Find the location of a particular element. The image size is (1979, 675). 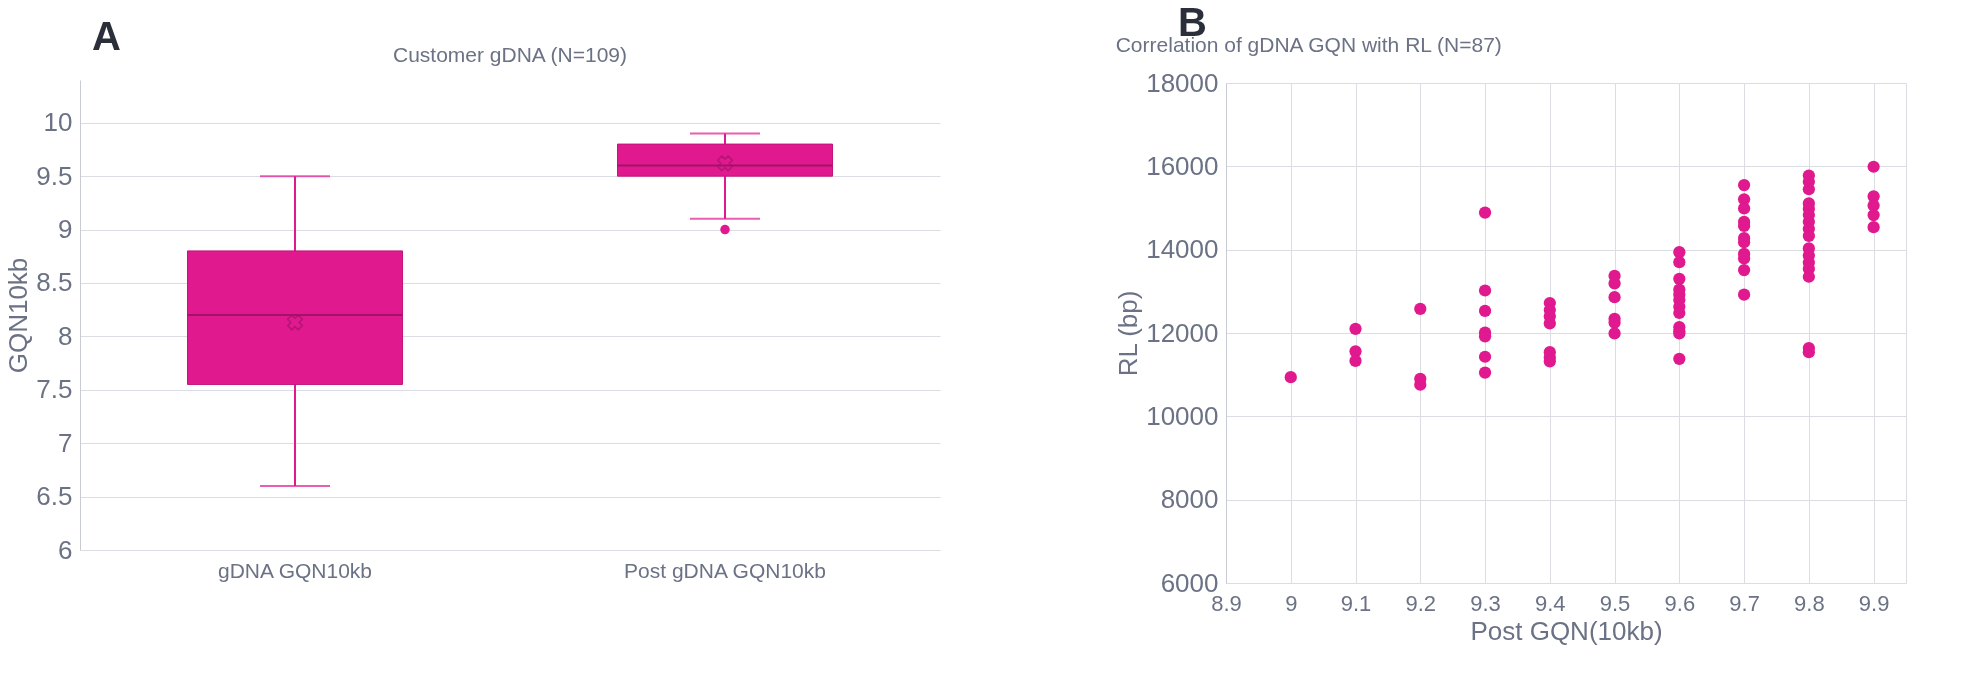

x-tick-label: 9.7 is located at coordinates (1744, 603).